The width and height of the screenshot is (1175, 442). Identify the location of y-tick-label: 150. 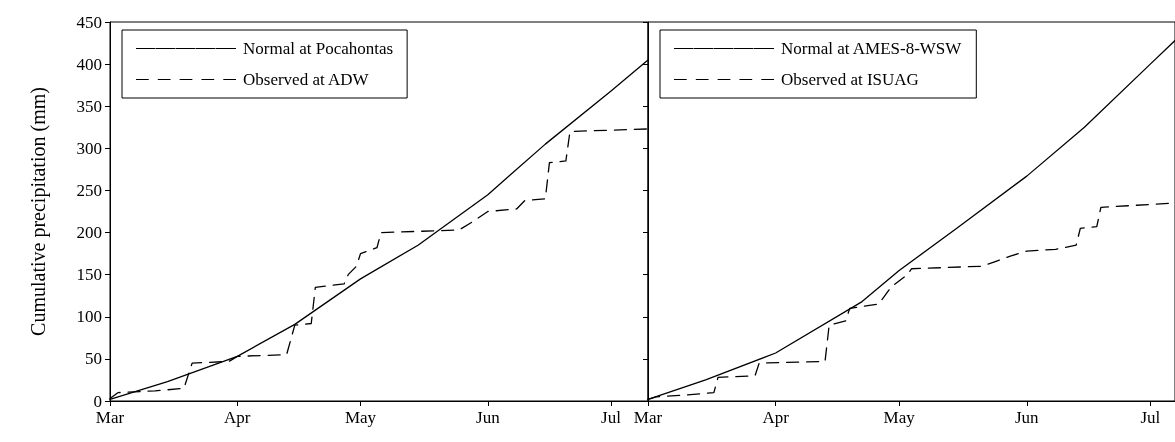
(89, 275).